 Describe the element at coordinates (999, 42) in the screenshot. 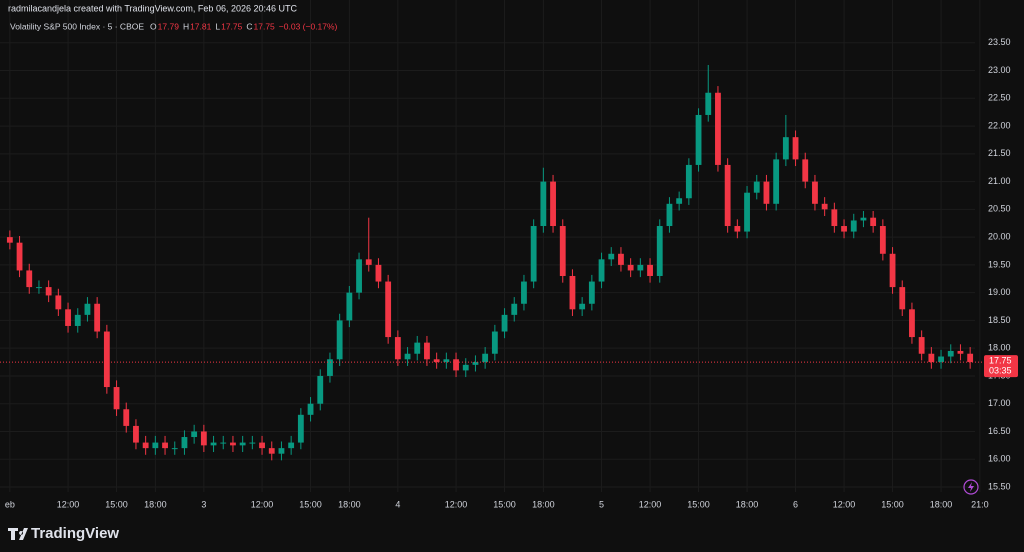

I see `y-tick-label: 23.50` at that location.